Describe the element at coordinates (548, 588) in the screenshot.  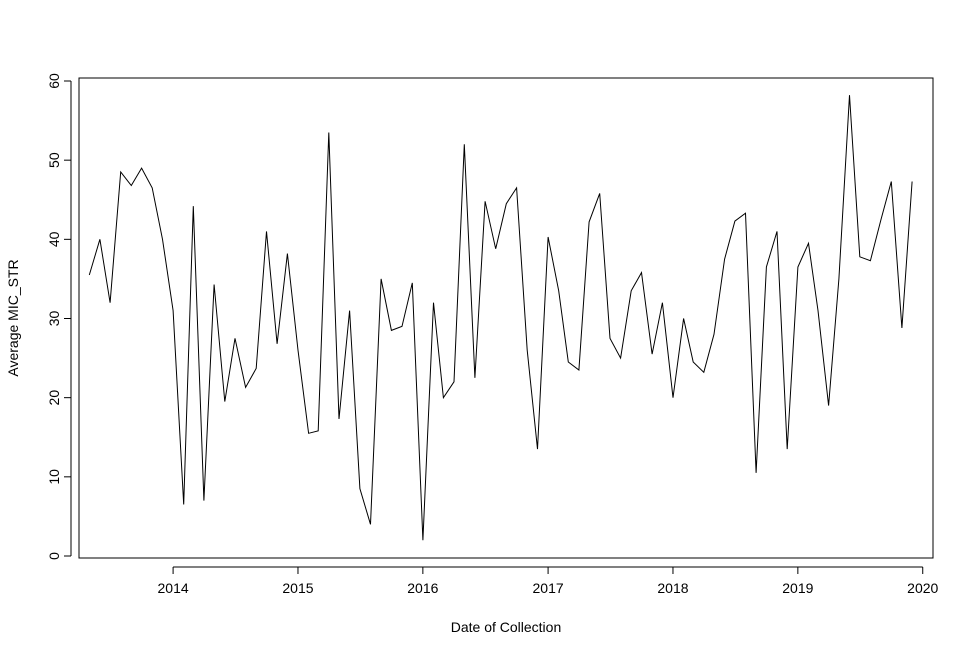
I see `x-tick-label: 2017` at that location.